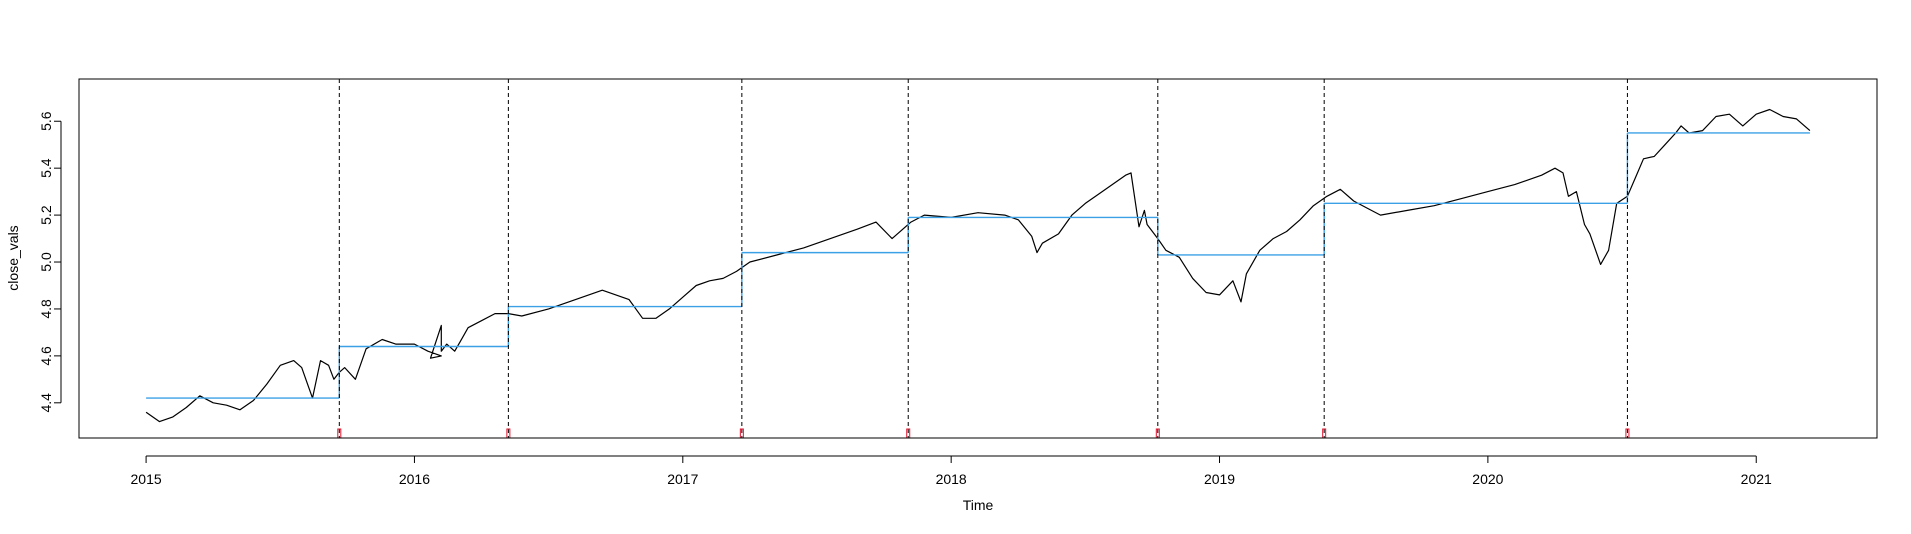 The width and height of the screenshot is (1911, 534). What do you see at coordinates (46, 309) in the screenshot?
I see `y-tick-label: 4.8` at bounding box center [46, 309].